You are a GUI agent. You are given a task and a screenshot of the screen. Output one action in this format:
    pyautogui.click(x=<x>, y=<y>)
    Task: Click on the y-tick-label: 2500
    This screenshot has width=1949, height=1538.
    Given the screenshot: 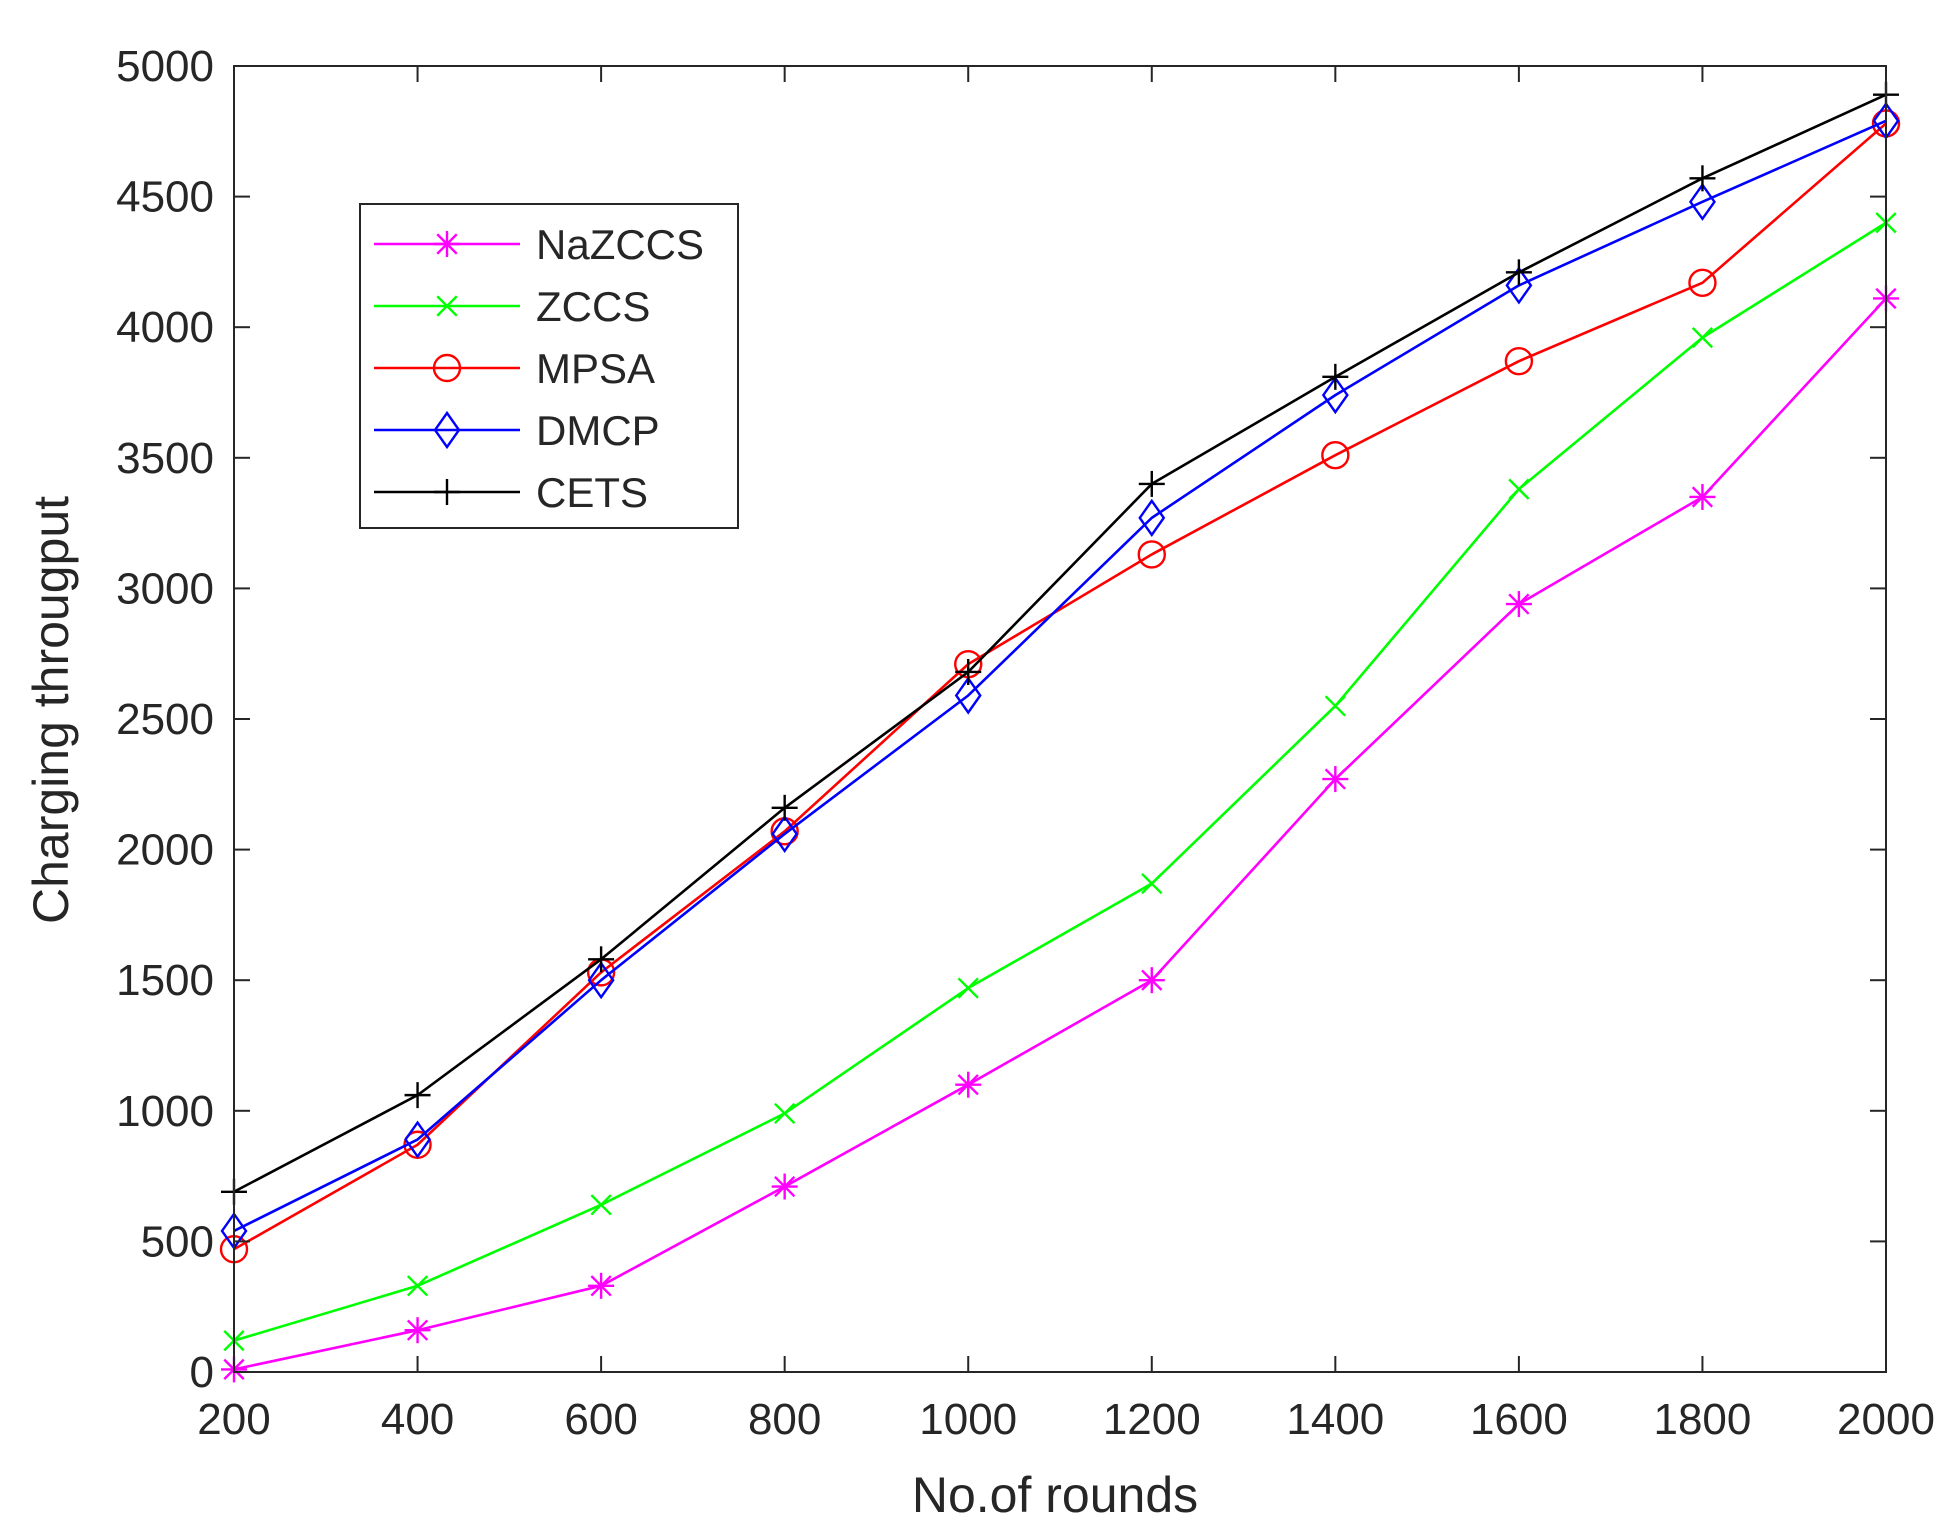 What is the action you would take?
    pyautogui.click(x=165, y=719)
    